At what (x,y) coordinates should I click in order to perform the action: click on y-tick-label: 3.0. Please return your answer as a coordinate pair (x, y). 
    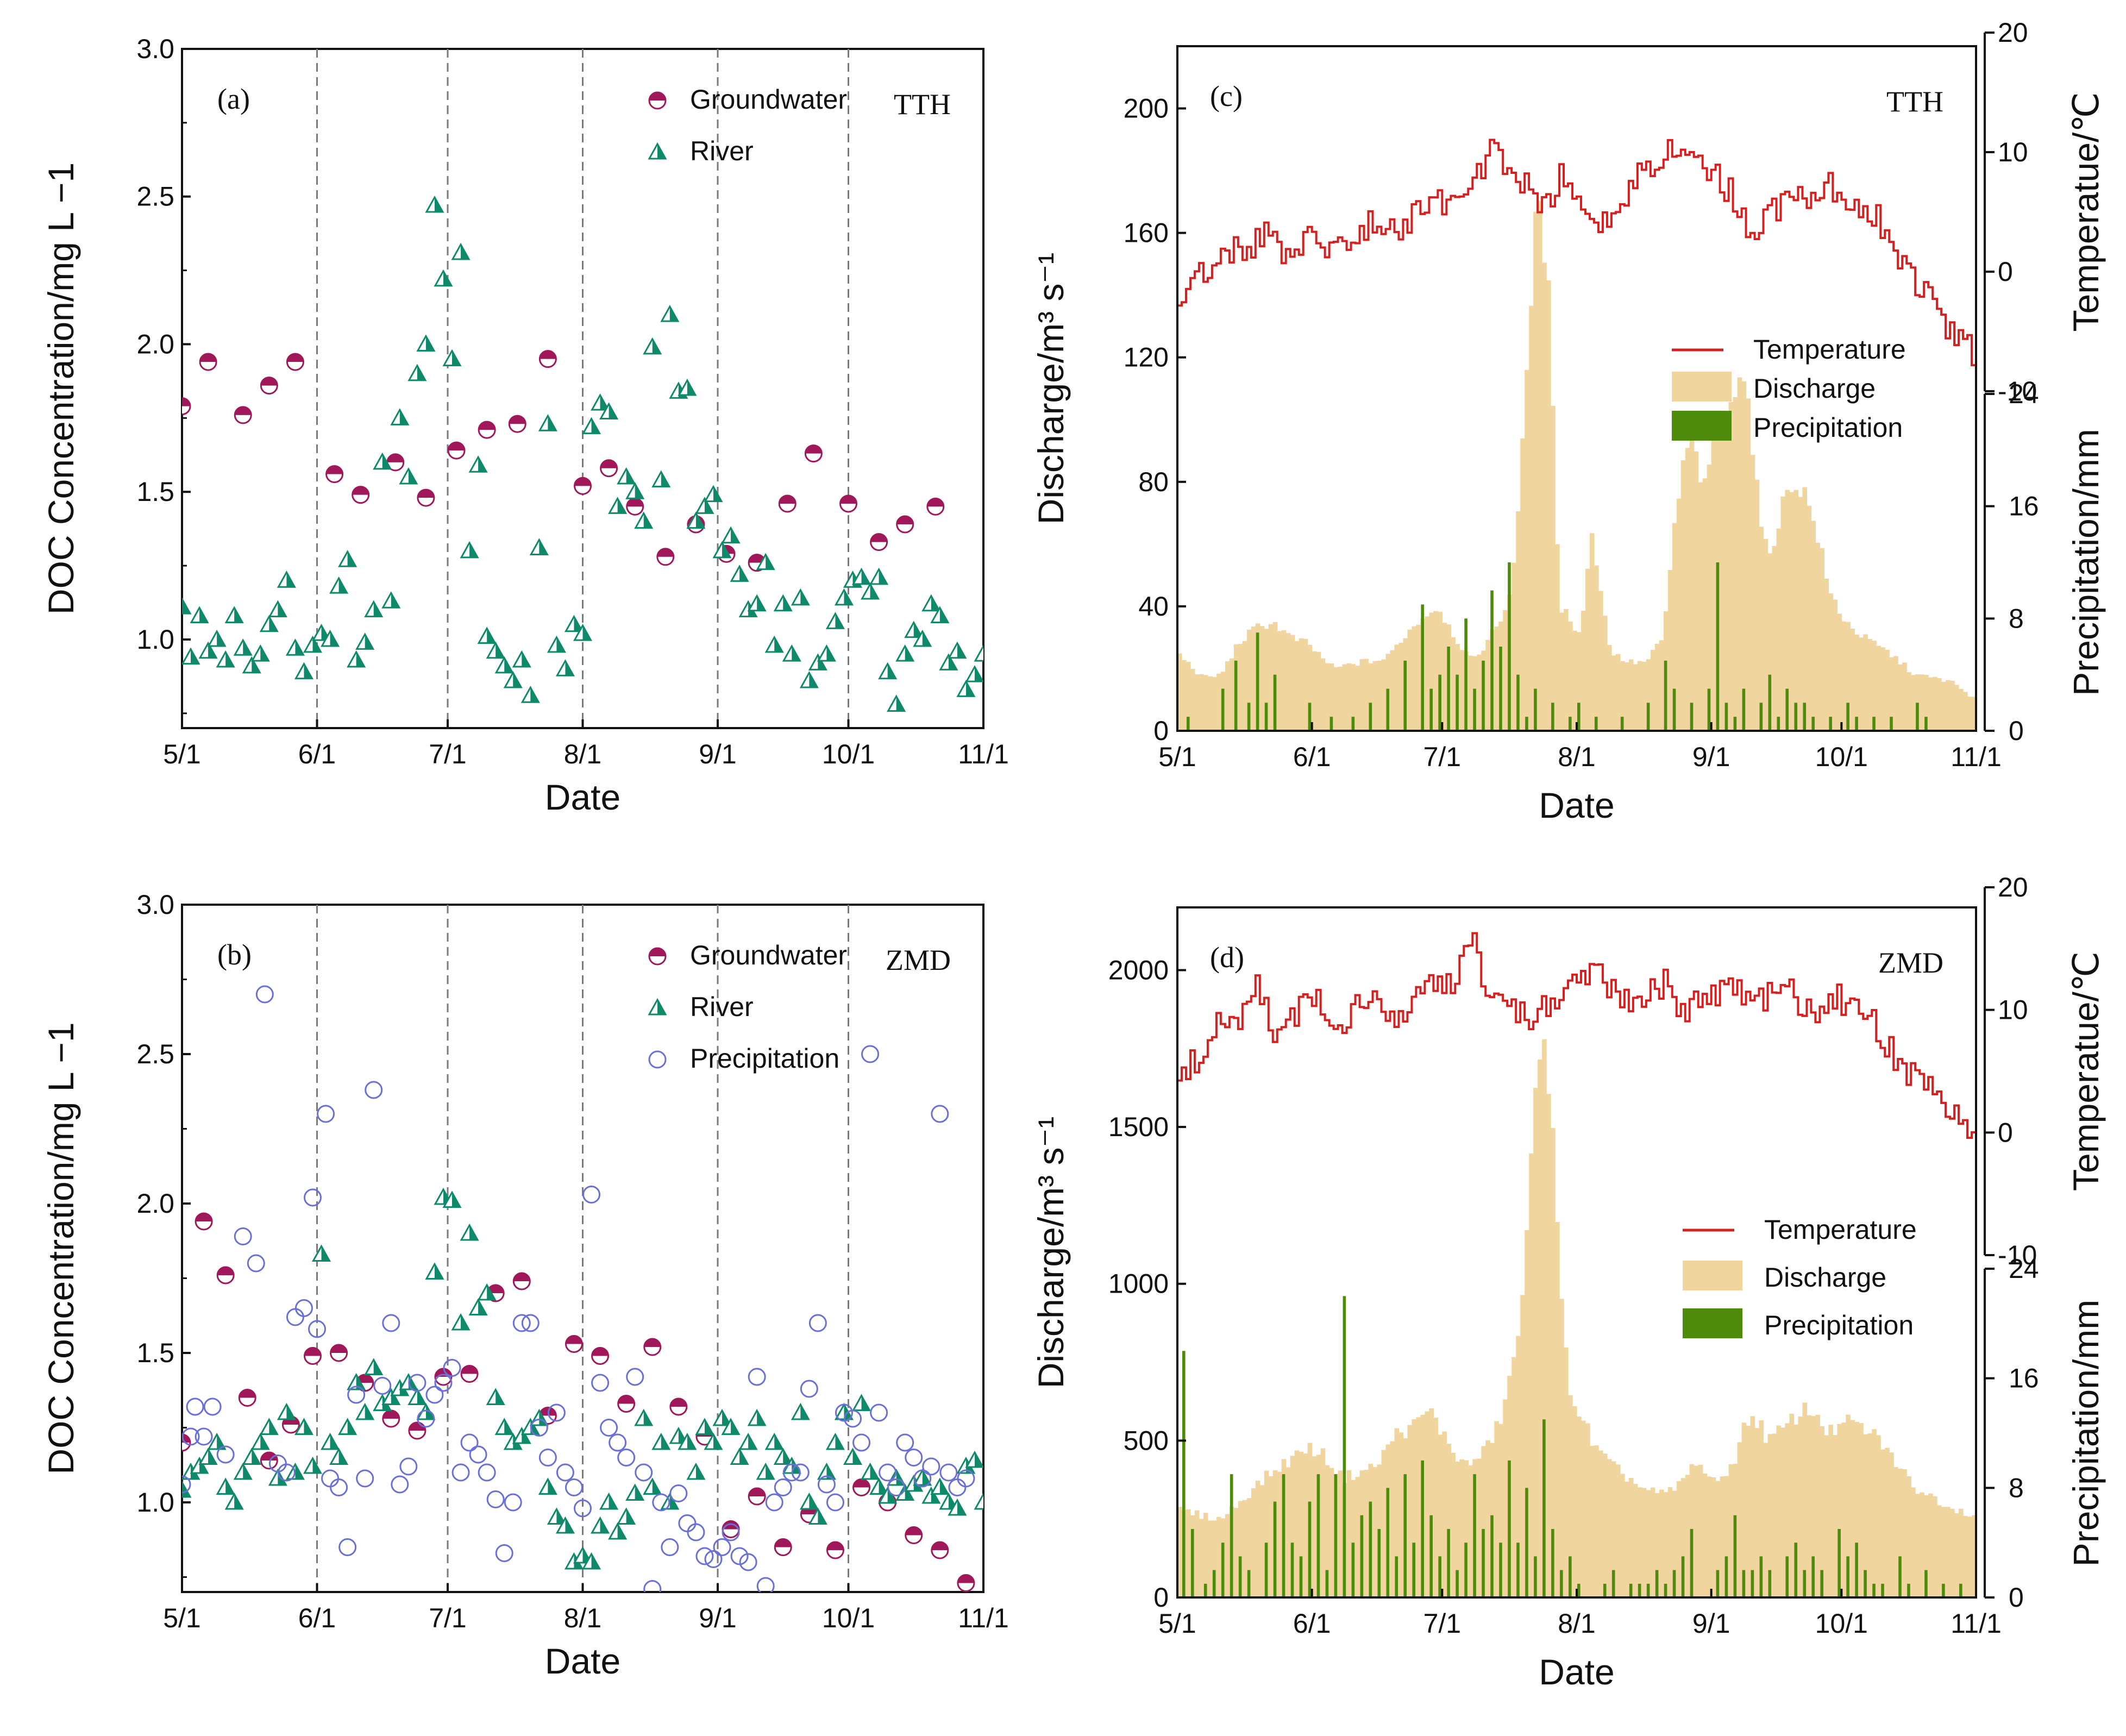
    Looking at the image, I should click on (155, 49).